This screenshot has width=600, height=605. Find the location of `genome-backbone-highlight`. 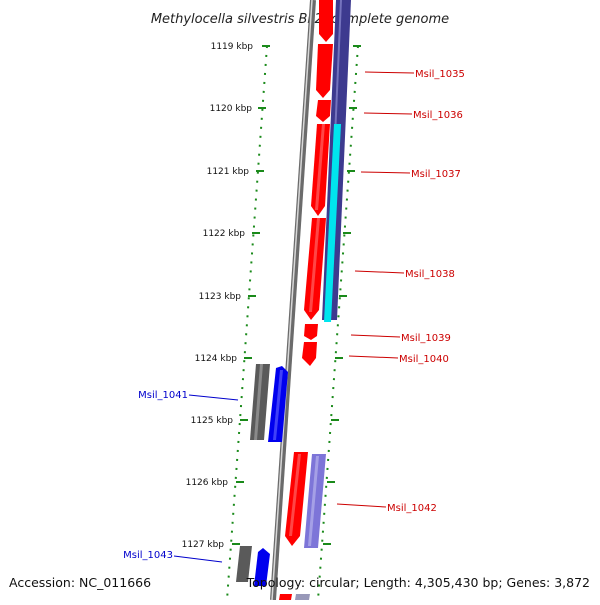

genome-backbone-highlight is located at coordinates (292, 300).